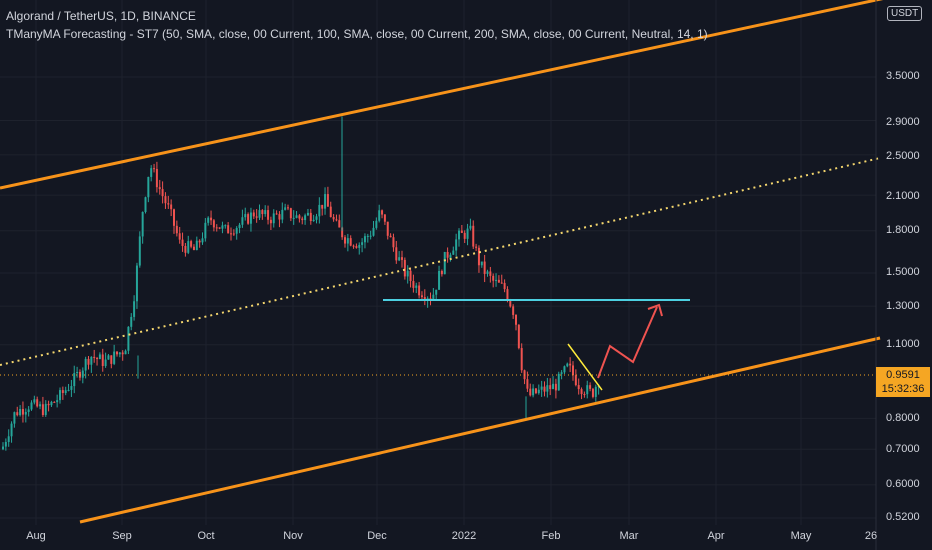  Describe the element at coordinates (801, 536) in the screenshot. I see `x-tick-label: May` at that location.